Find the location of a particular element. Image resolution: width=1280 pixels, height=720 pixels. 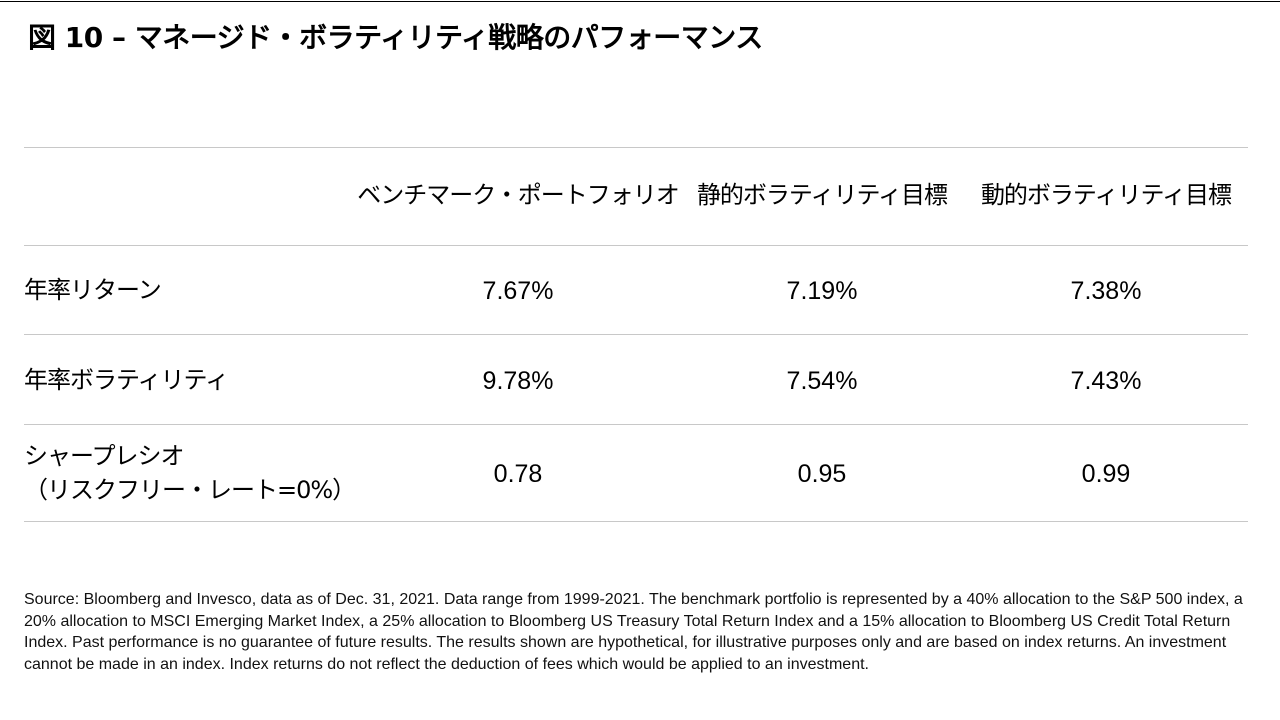

value-static-return: 7.19% is located at coordinates (822, 291).